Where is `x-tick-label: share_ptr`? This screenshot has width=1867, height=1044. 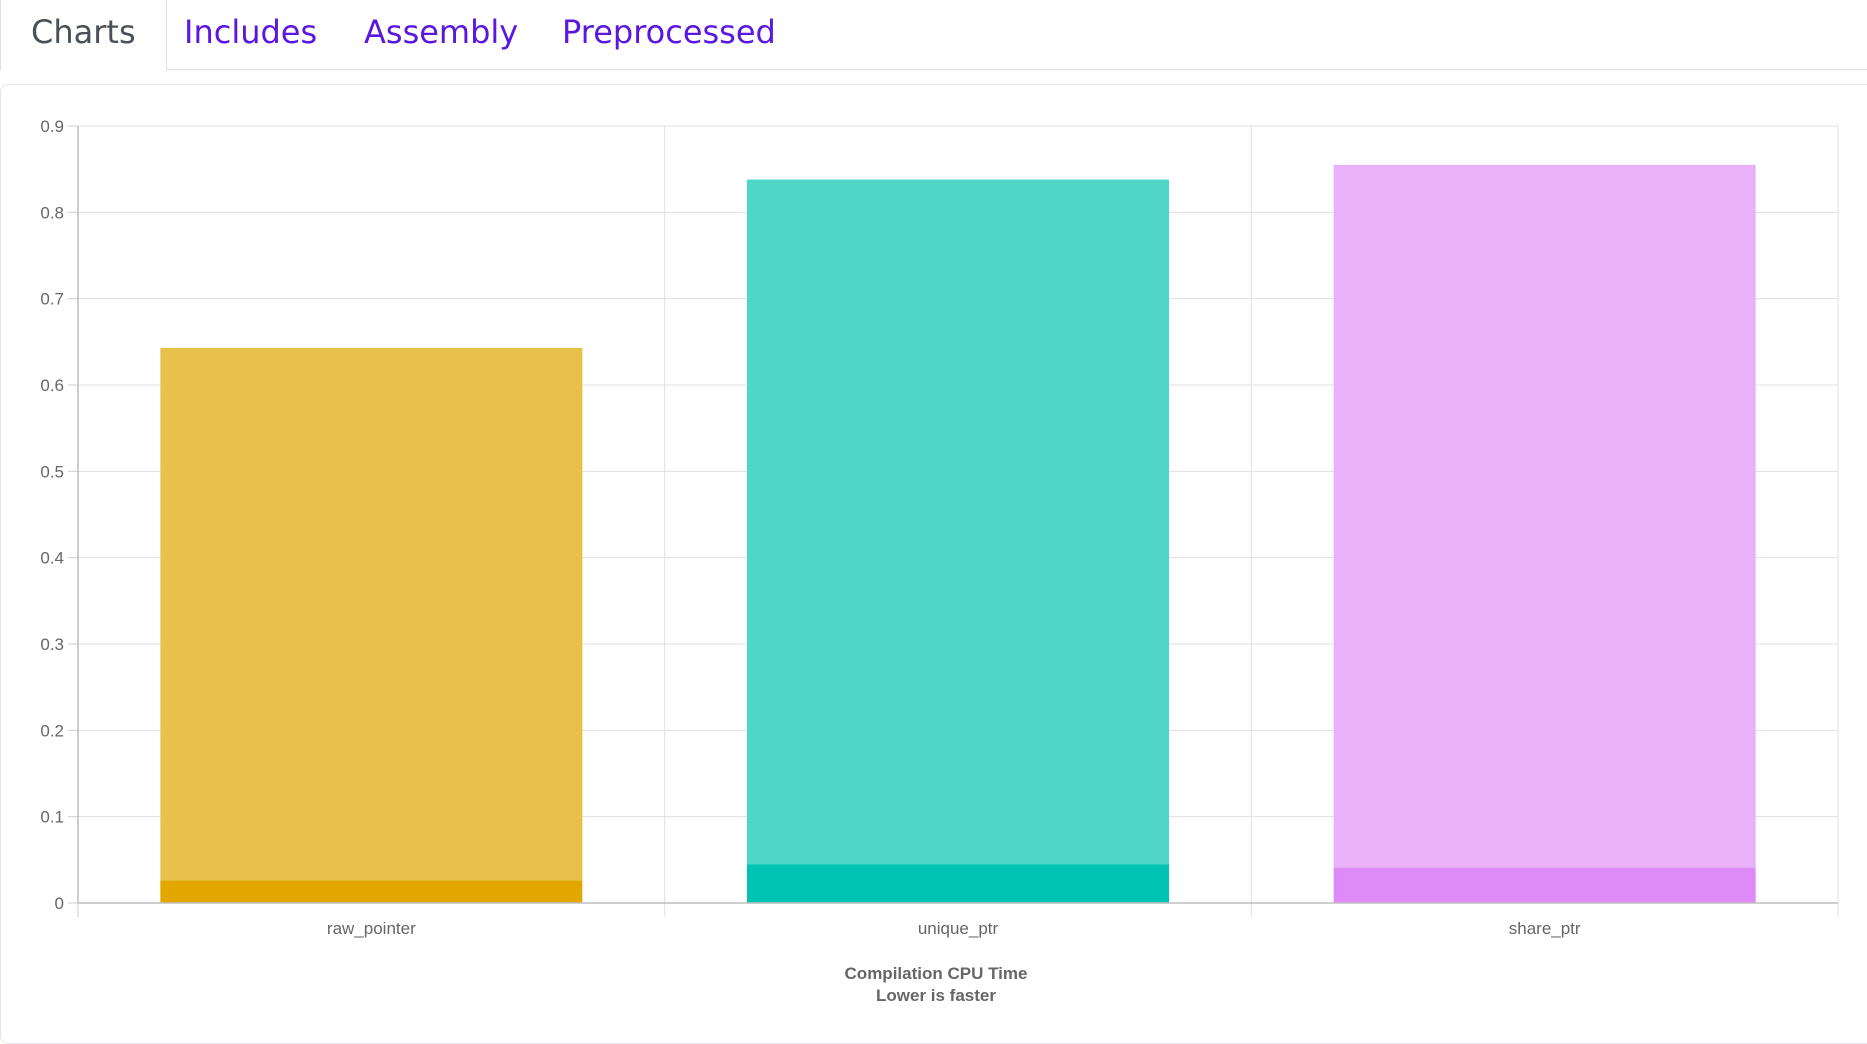 x-tick-label: share_ptr is located at coordinates (1545, 928).